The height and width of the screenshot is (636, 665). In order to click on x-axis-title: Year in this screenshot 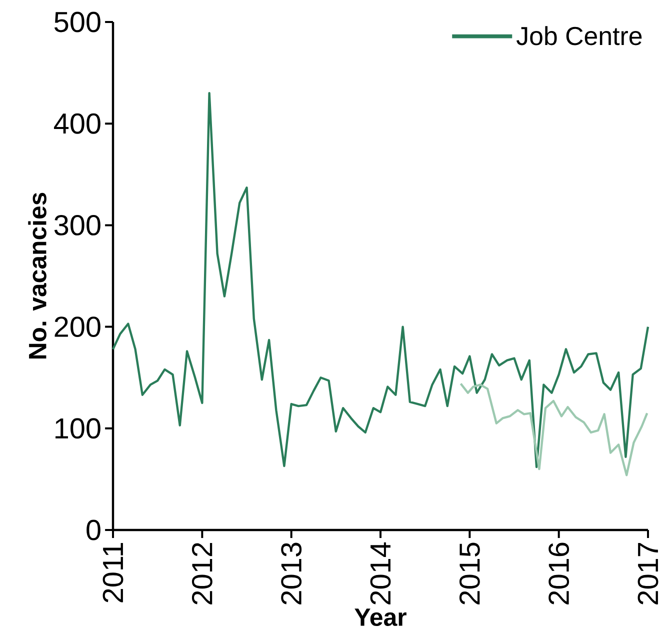, I will do `click(380, 617)`.